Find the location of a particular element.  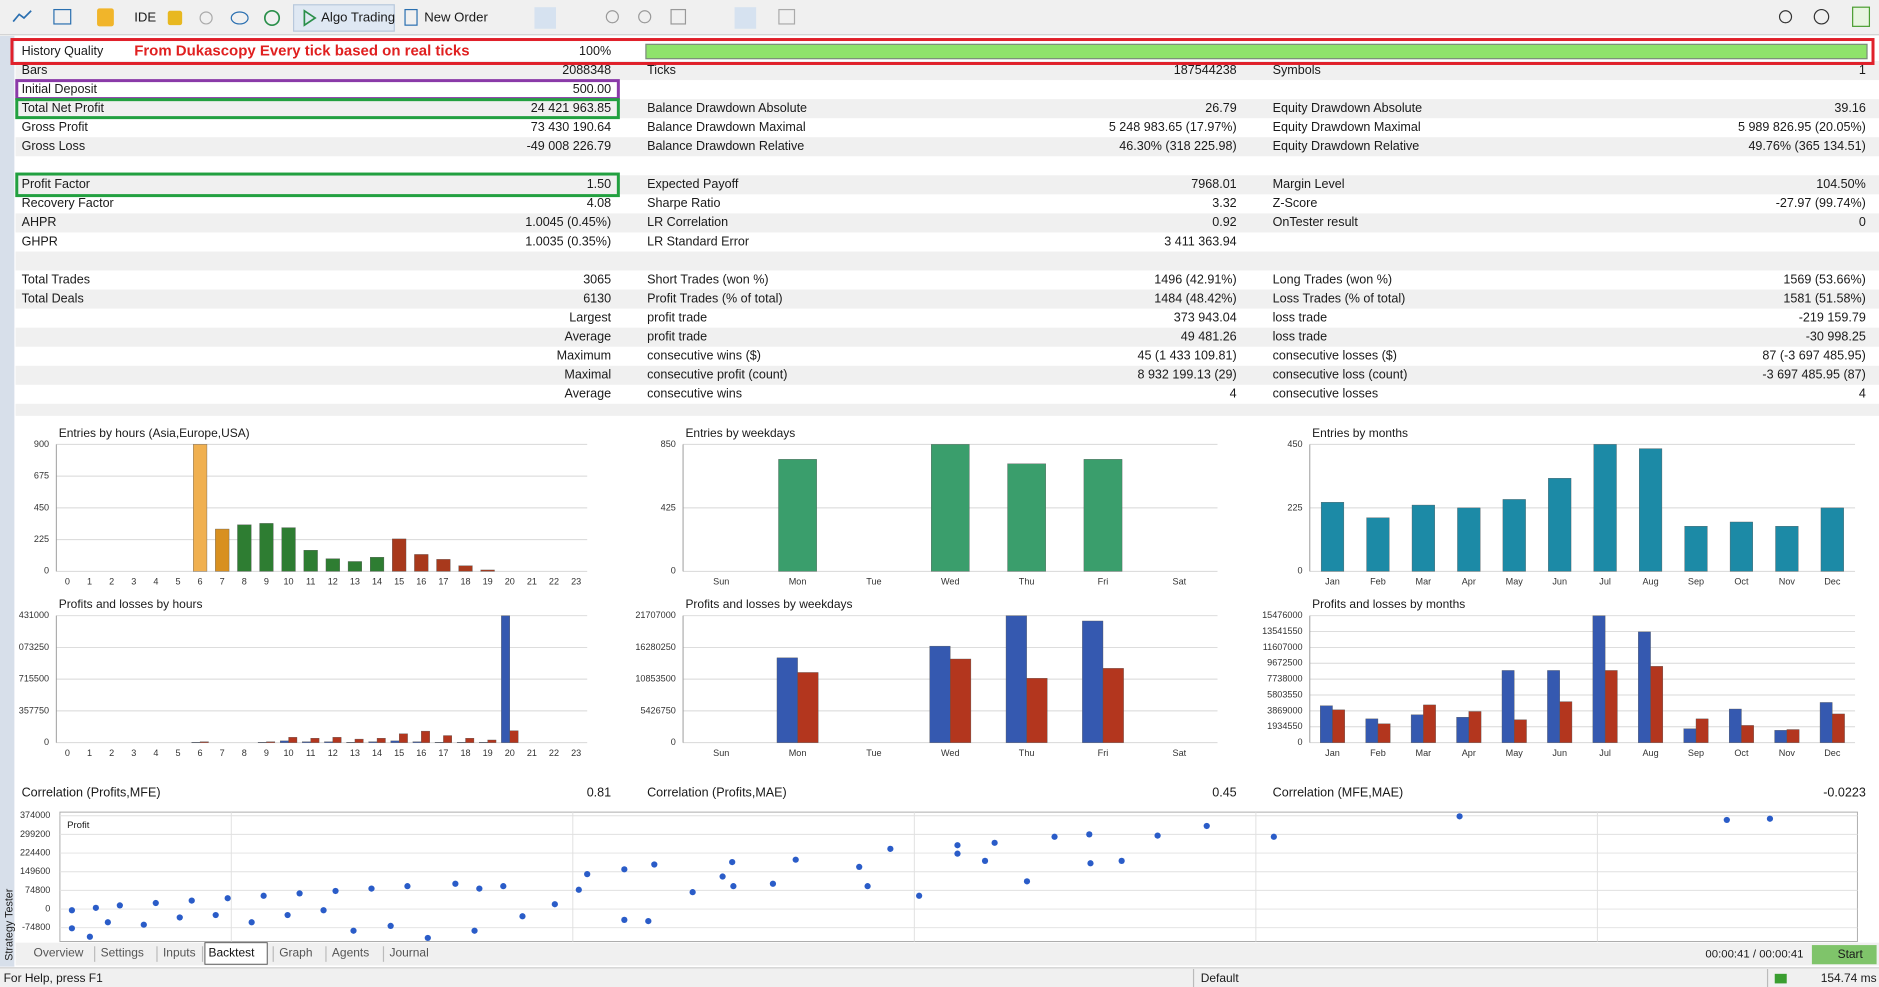

report-value: 1 is located at coordinates (1862, 70).